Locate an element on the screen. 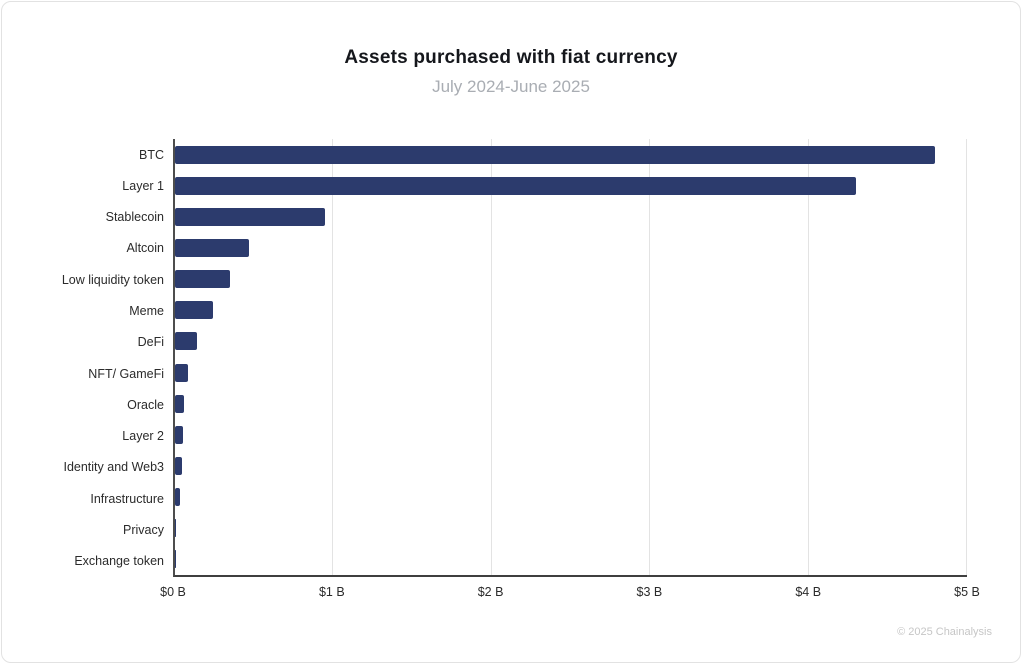 This screenshot has height=666, width=1024. x-tick-label: $3 B is located at coordinates (649, 592).